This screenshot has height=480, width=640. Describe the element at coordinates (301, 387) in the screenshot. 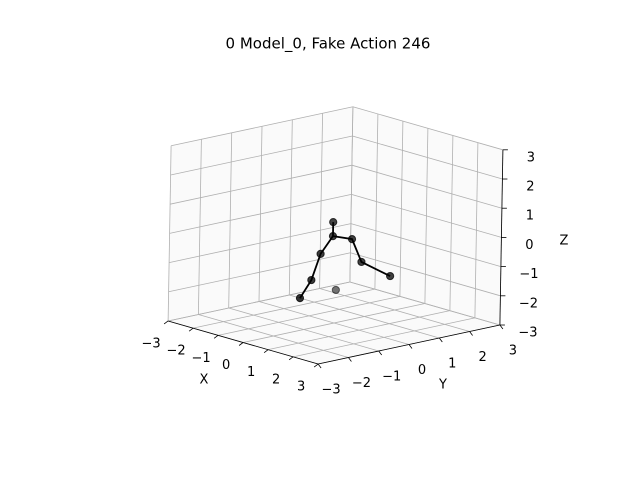

I see `x-tick-label: 3` at that location.